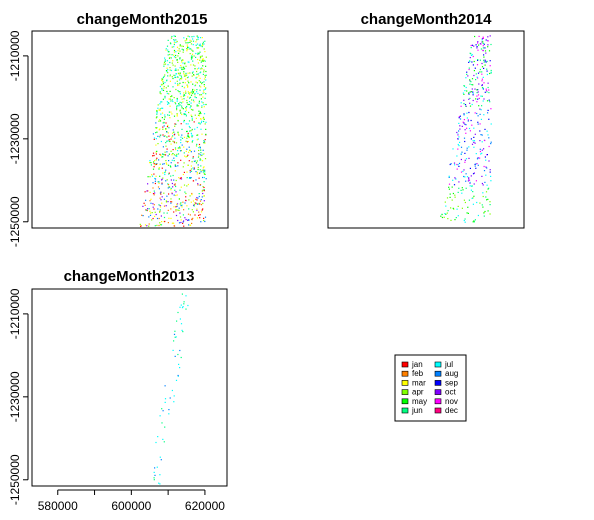  I want to click on legend-label: may, so click(419, 401).